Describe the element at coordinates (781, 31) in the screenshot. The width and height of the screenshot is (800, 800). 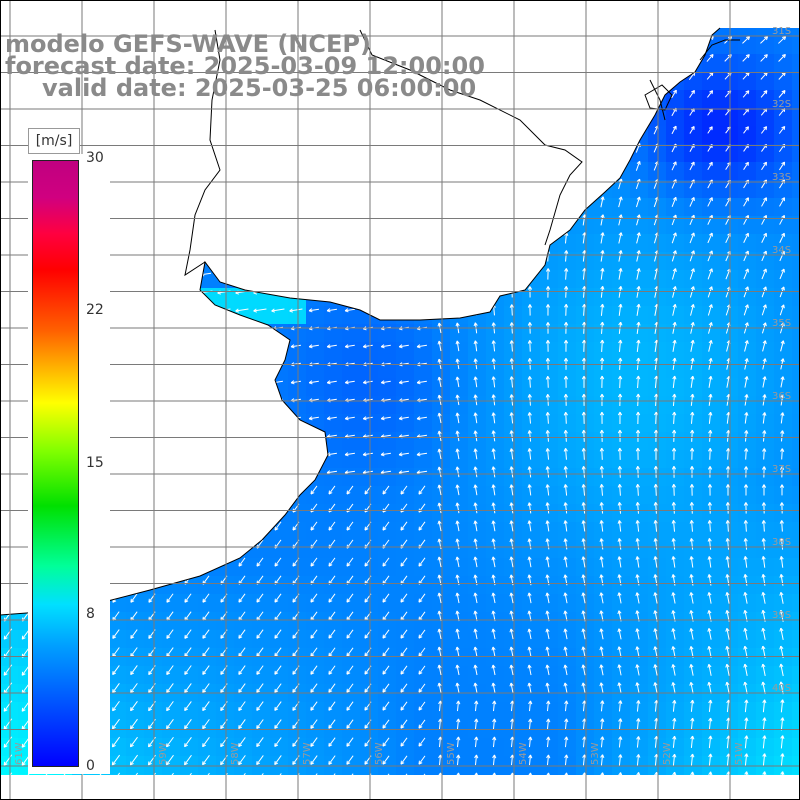
I see `lat-label: 31S` at that location.